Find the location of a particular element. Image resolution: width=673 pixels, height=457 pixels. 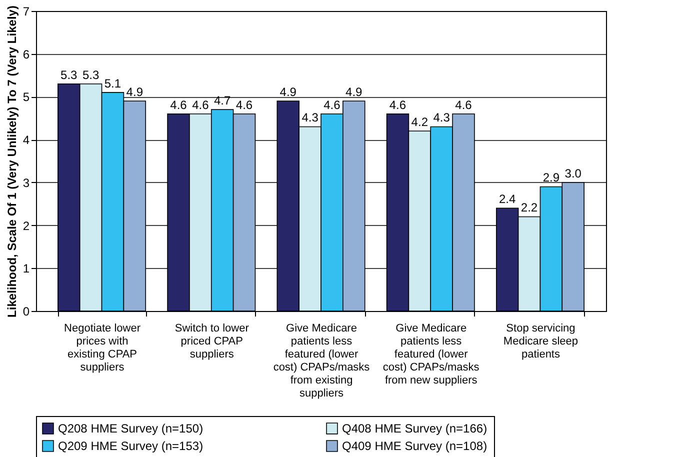

data-label: 4.2 is located at coordinates (419, 122).